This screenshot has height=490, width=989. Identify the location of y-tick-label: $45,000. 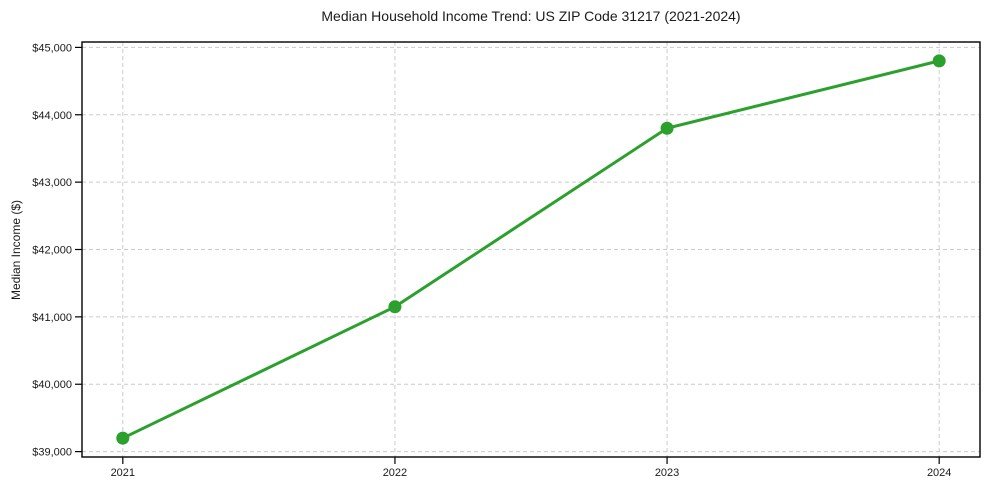
(52, 48).